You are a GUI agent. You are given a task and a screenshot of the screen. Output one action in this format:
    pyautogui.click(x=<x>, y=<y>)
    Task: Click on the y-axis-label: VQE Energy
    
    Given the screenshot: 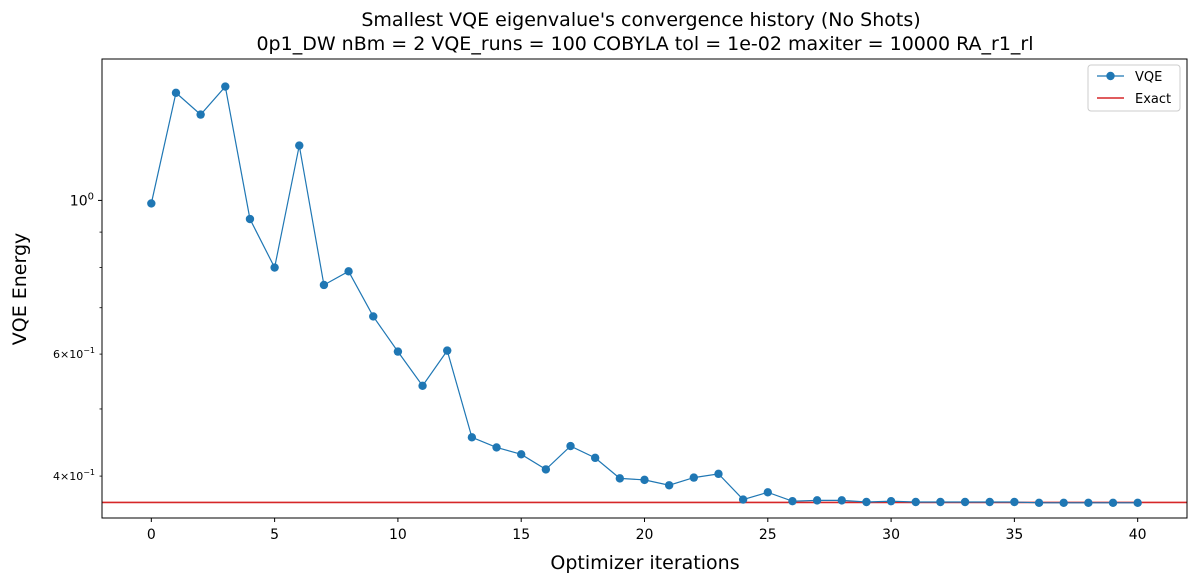 What is the action you would take?
    pyautogui.click(x=20, y=289)
    